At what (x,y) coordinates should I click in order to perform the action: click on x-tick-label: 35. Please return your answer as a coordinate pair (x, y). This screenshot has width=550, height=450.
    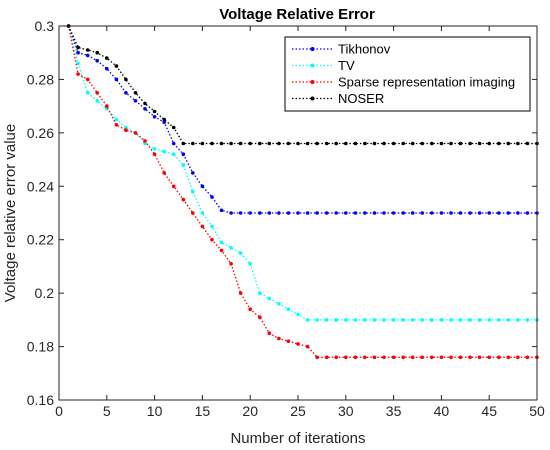
    Looking at the image, I should click on (394, 411).